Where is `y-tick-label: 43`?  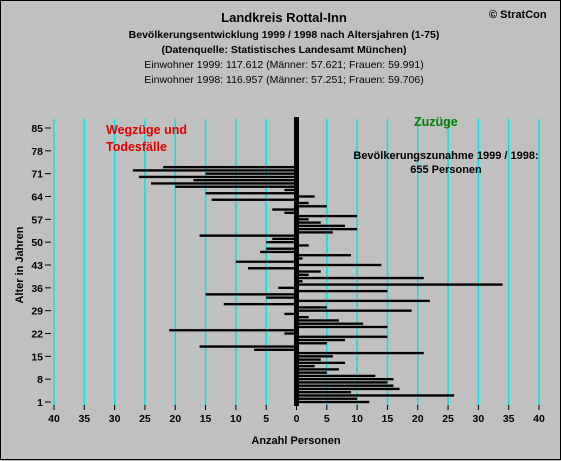
y-tick-label: 43 is located at coordinates (37, 266).